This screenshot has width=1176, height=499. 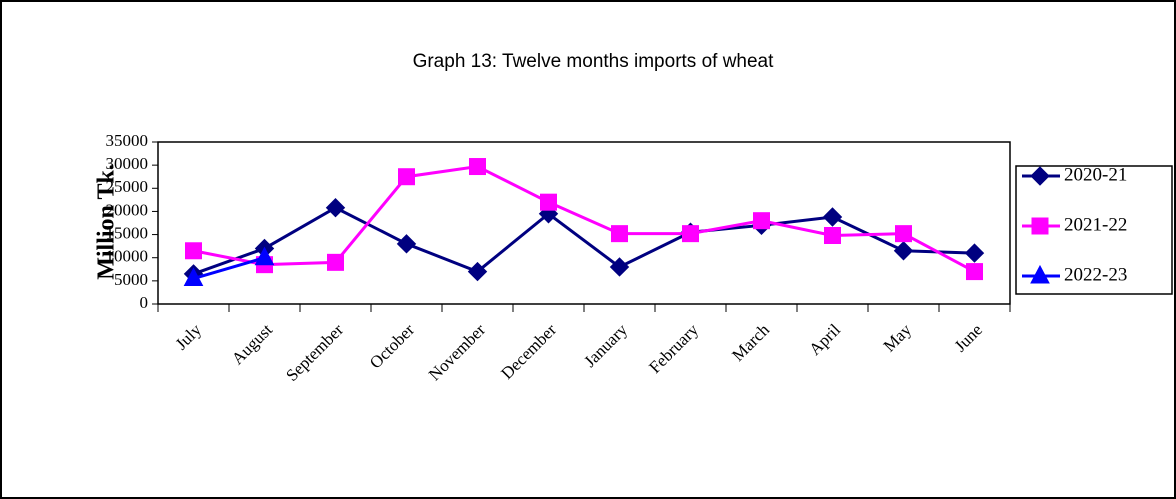 I want to click on y-tick-label: 15000, so click(x=127, y=232).